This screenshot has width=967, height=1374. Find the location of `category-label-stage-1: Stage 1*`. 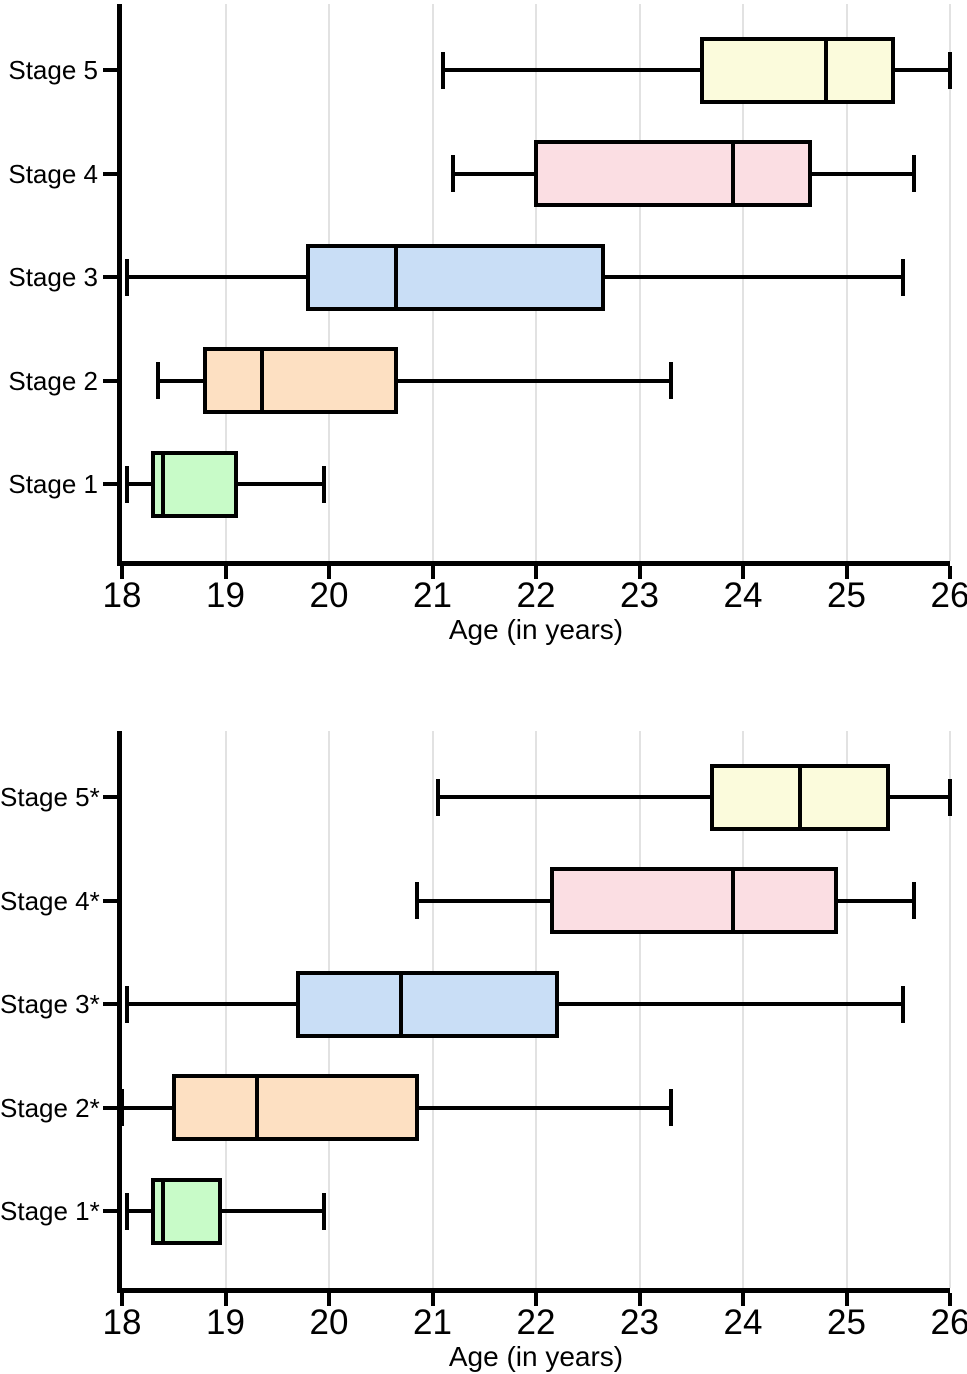

category-label-stage-1: Stage 1* is located at coordinates (50, 1211).